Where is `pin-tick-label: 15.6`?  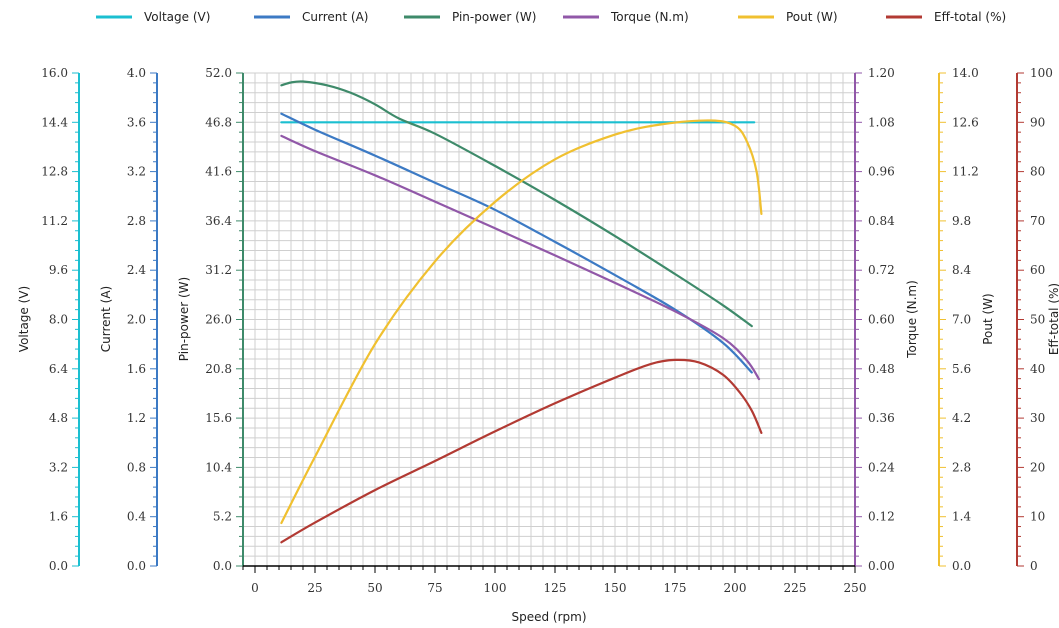
pin-tick-label: 15.6 is located at coordinates (218, 418).